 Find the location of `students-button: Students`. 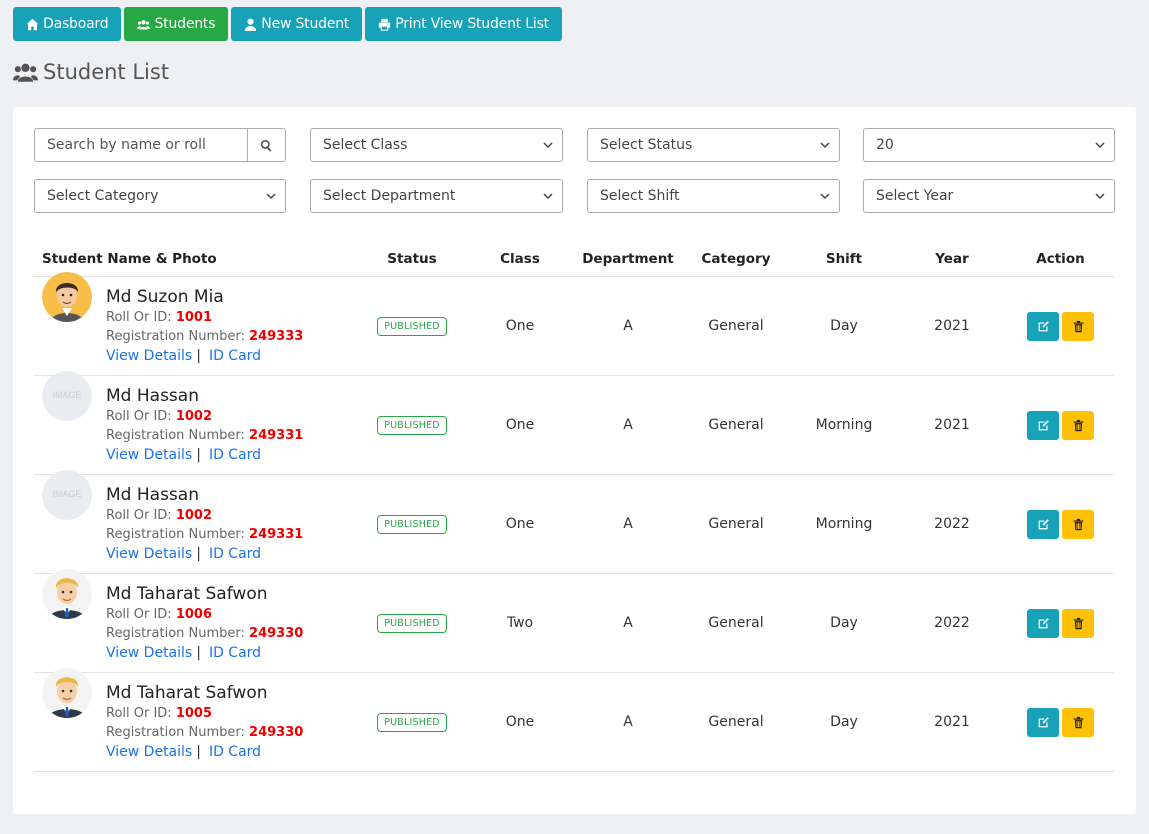

students-button: Students is located at coordinates (176, 24).